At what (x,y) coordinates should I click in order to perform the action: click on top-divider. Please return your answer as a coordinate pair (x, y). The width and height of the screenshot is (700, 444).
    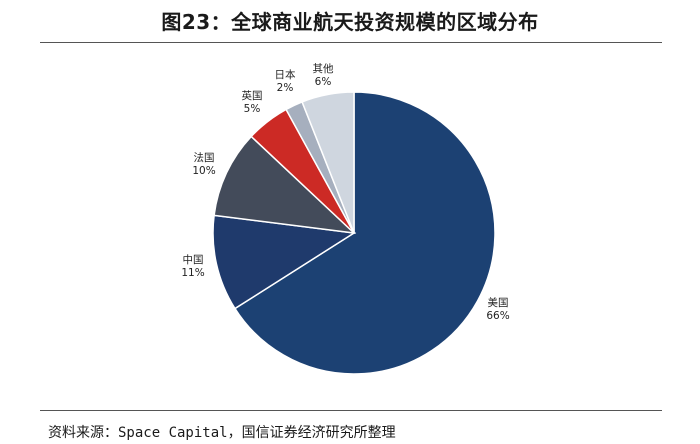
    Looking at the image, I should click on (351, 42).